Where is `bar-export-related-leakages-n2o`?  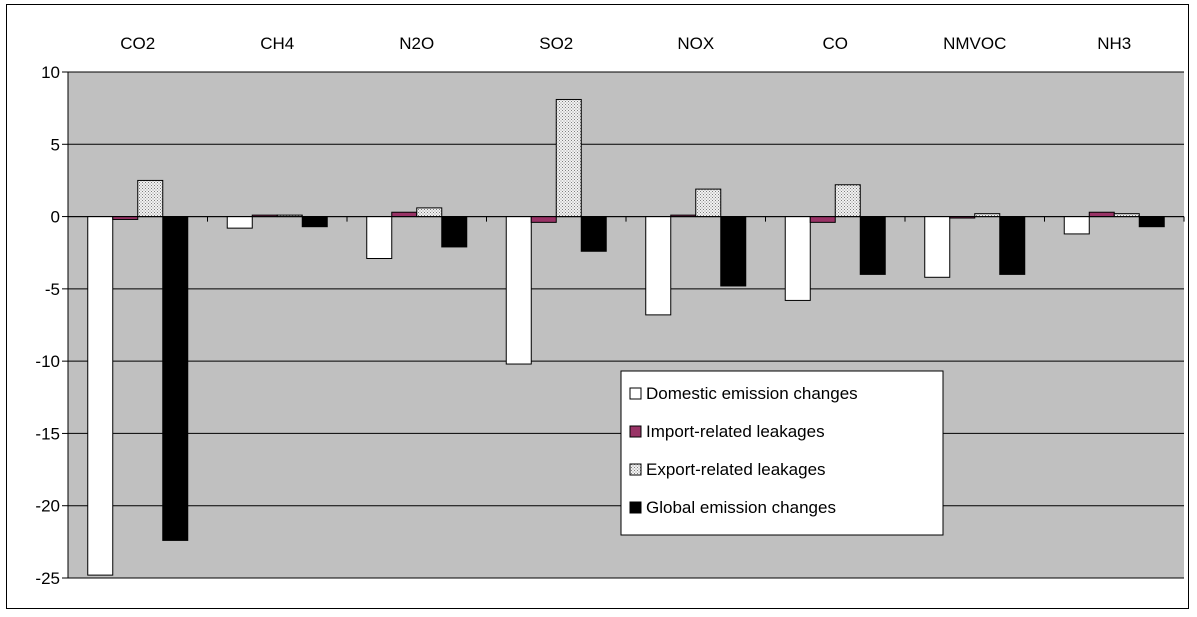 bar-export-related-leakages-n2o is located at coordinates (429, 212).